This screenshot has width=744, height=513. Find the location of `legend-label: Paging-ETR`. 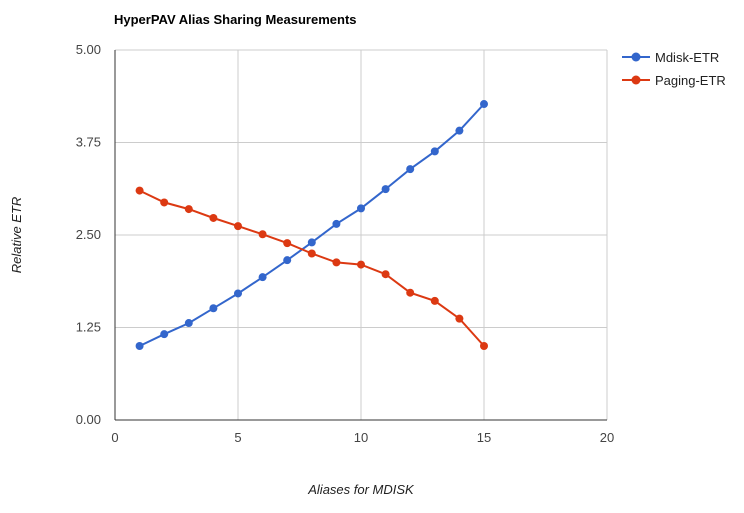

legend-label: Paging-ETR is located at coordinates (690, 80).